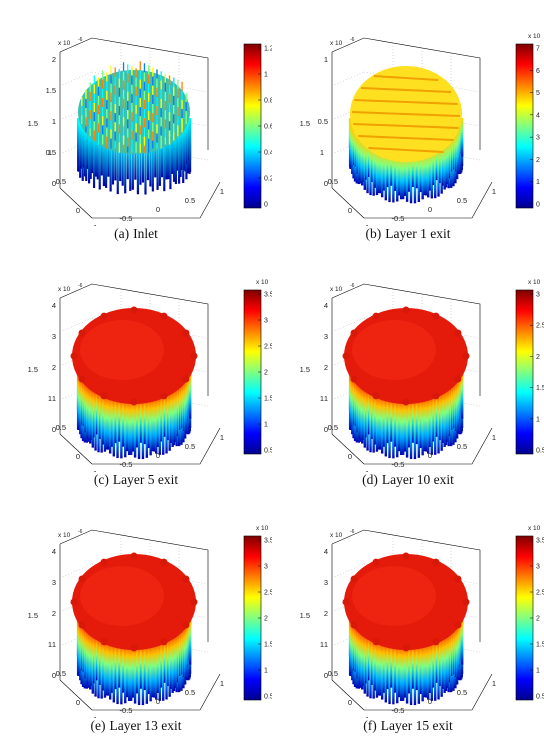  What do you see at coordinates (538, 93) in the screenshot?
I see `colorbar-tick-label: 5` at bounding box center [538, 93].